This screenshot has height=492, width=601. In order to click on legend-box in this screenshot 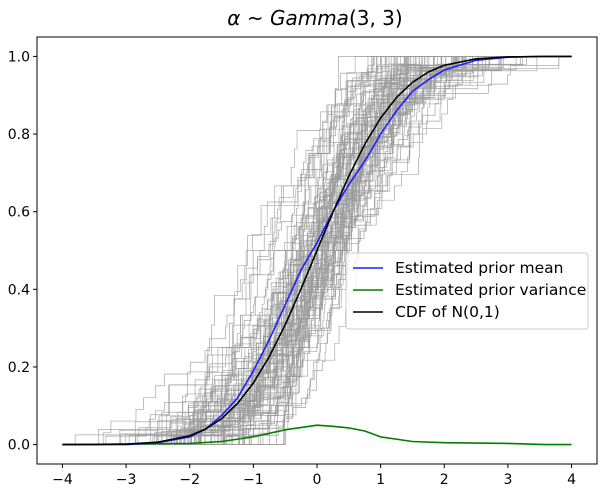, I will do `click(467, 291)`.